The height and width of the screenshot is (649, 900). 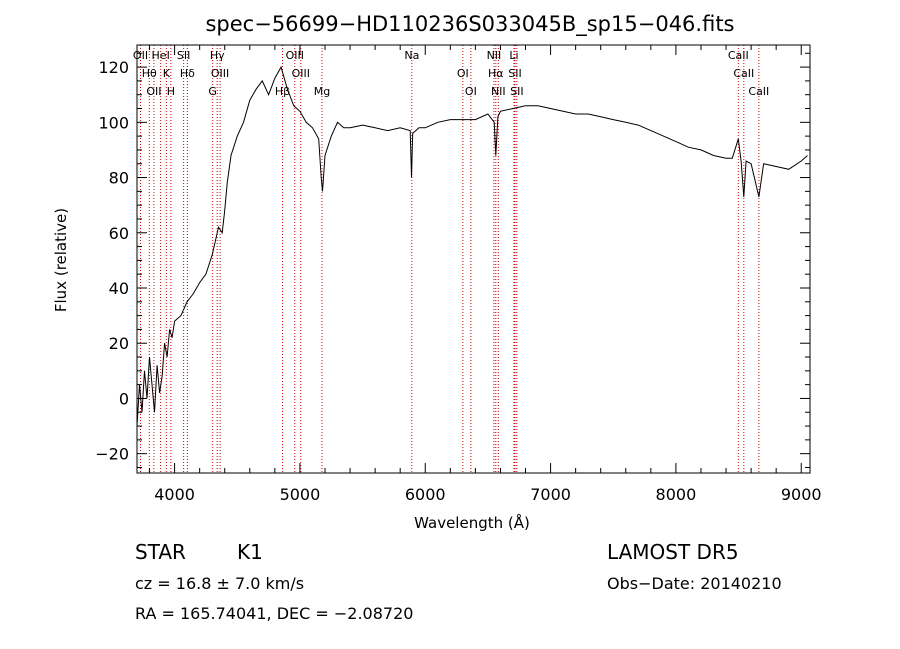 What do you see at coordinates (801, 494) in the screenshot?
I see `x-tick-label: 9000` at bounding box center [801, 494].